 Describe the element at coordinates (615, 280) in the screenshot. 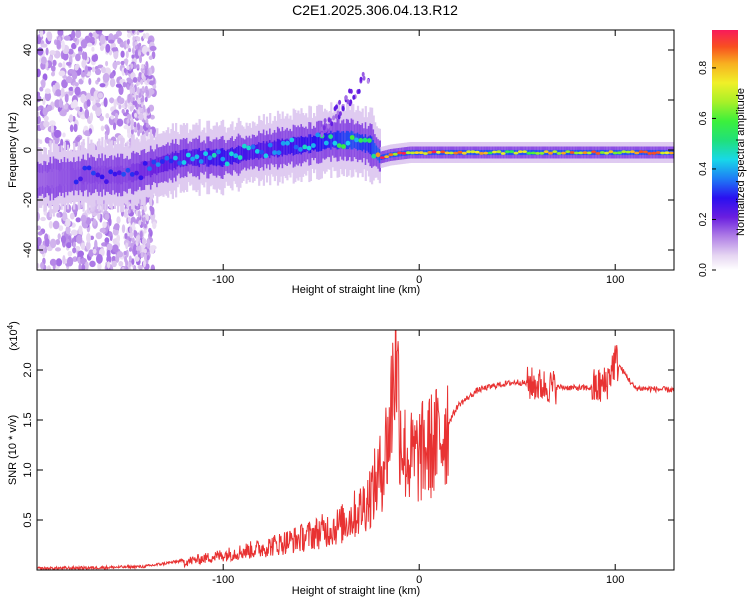

I see `spectrogram-xtick-label: 100` at that location.